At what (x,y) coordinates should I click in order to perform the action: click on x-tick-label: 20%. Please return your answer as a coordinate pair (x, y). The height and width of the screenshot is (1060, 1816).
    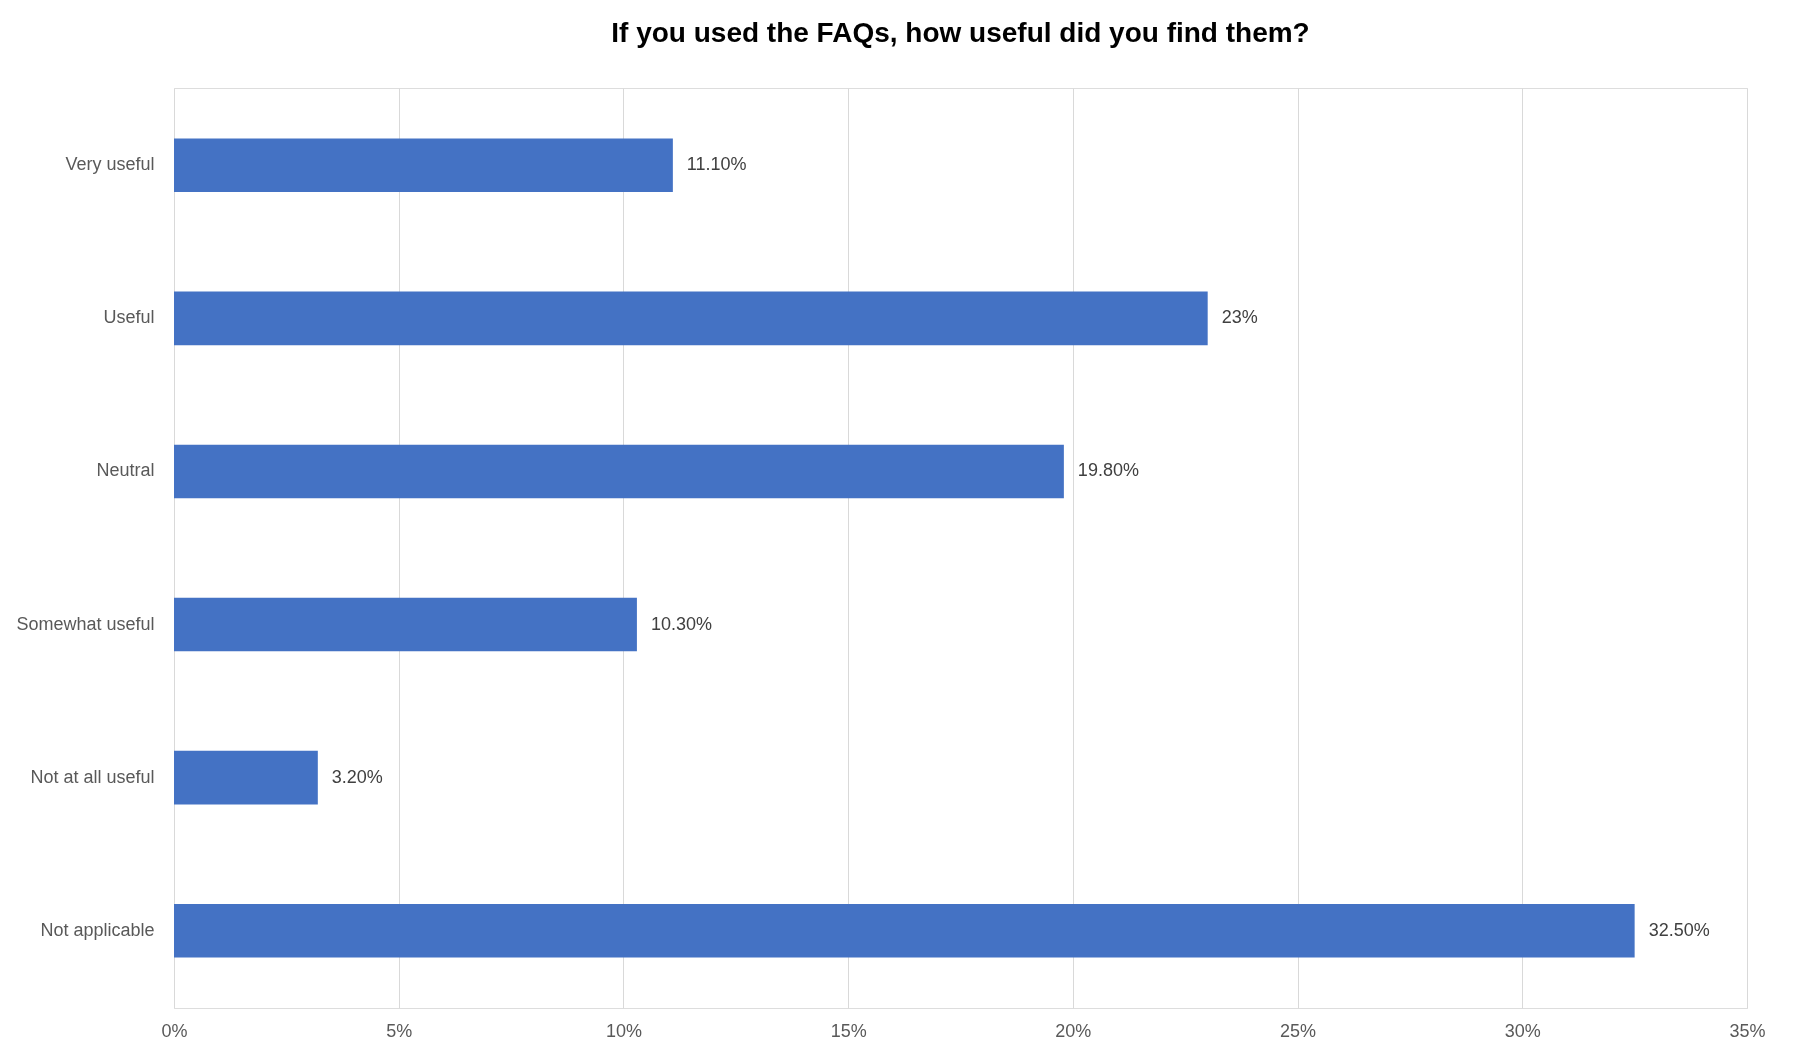
    Looking at the image, I should click on (1073, 1030).